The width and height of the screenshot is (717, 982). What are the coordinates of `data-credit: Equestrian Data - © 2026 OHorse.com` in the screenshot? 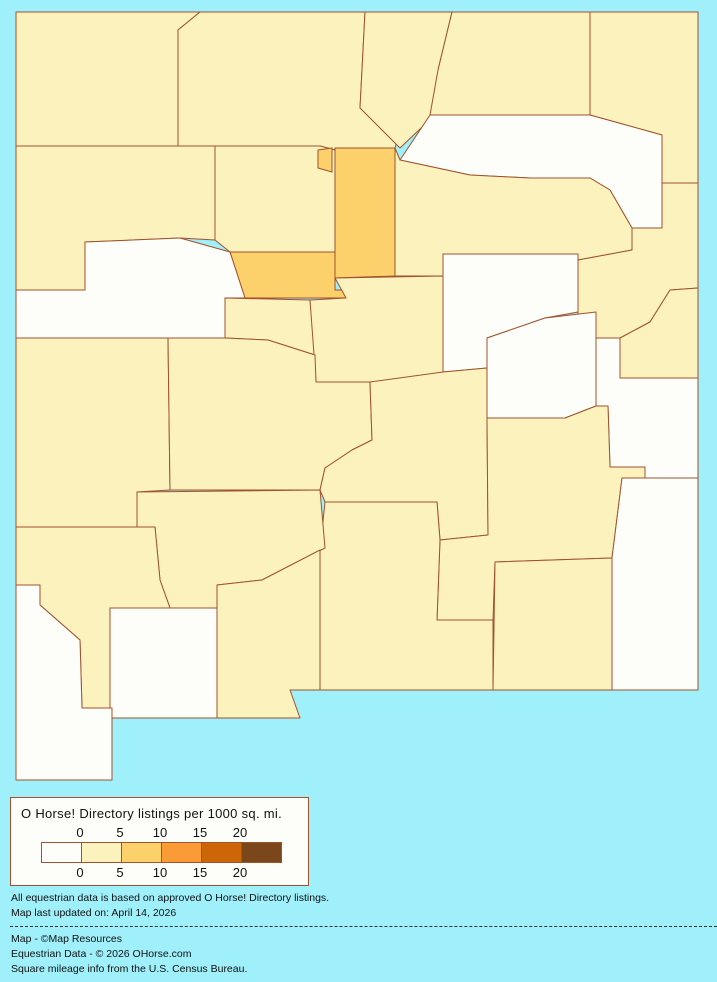 It's located at (101, 954).